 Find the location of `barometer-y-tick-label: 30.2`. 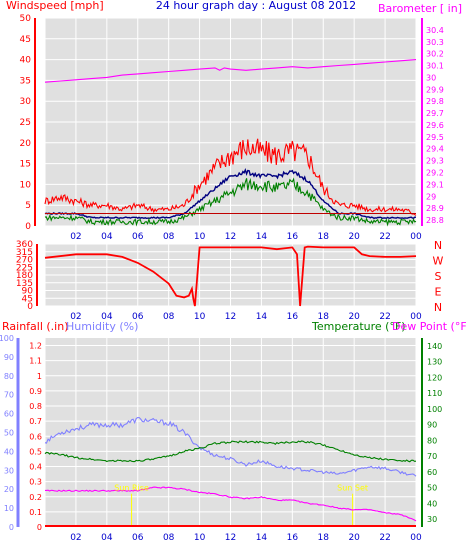

barometer-y-tick-label: 30.2 is located at coordinates (435, 54).